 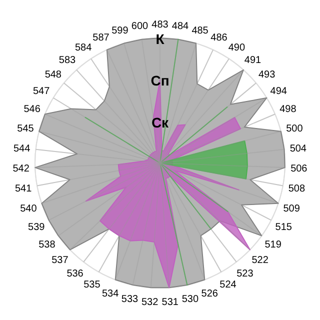 What do you see at coordinates (170, 302) in the screenshot?
I see `spoke-label: 531` at bounding box center [170, 302].